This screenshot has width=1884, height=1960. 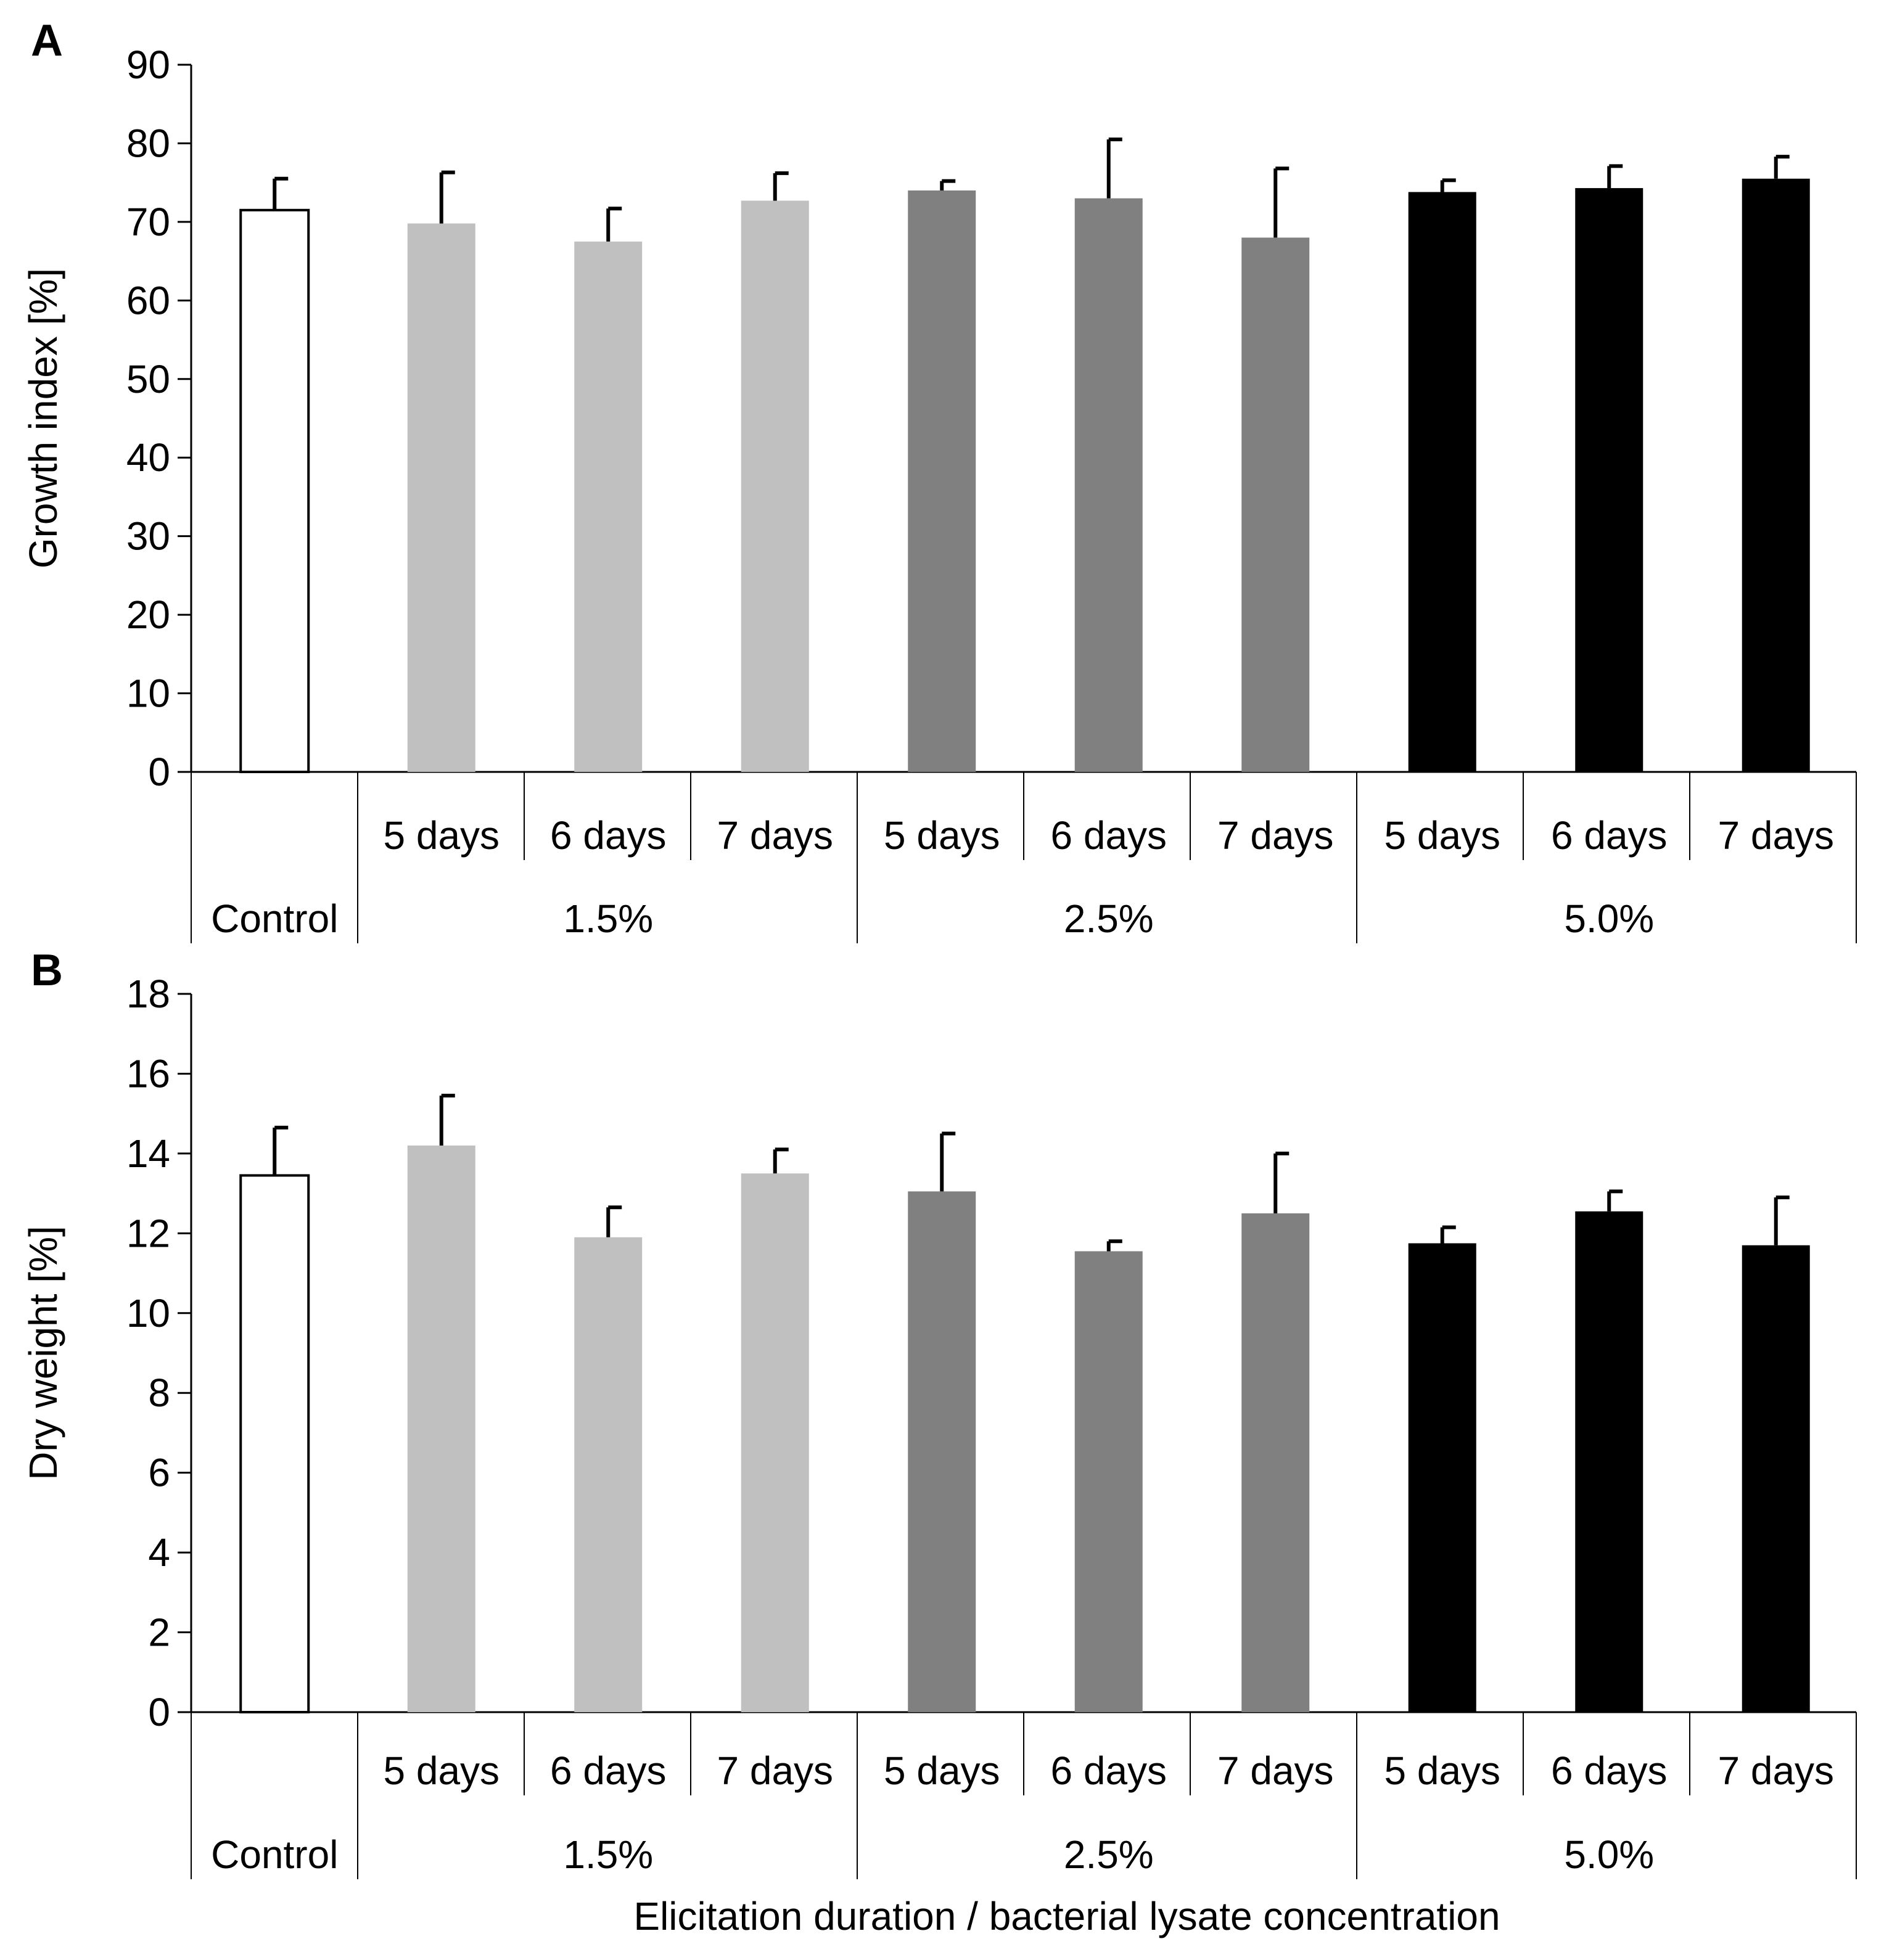 What do you see at coordinates (148, 1073) in the screenshot?
I see `y-tick-label: 16` at bounding box center [148, 1073].